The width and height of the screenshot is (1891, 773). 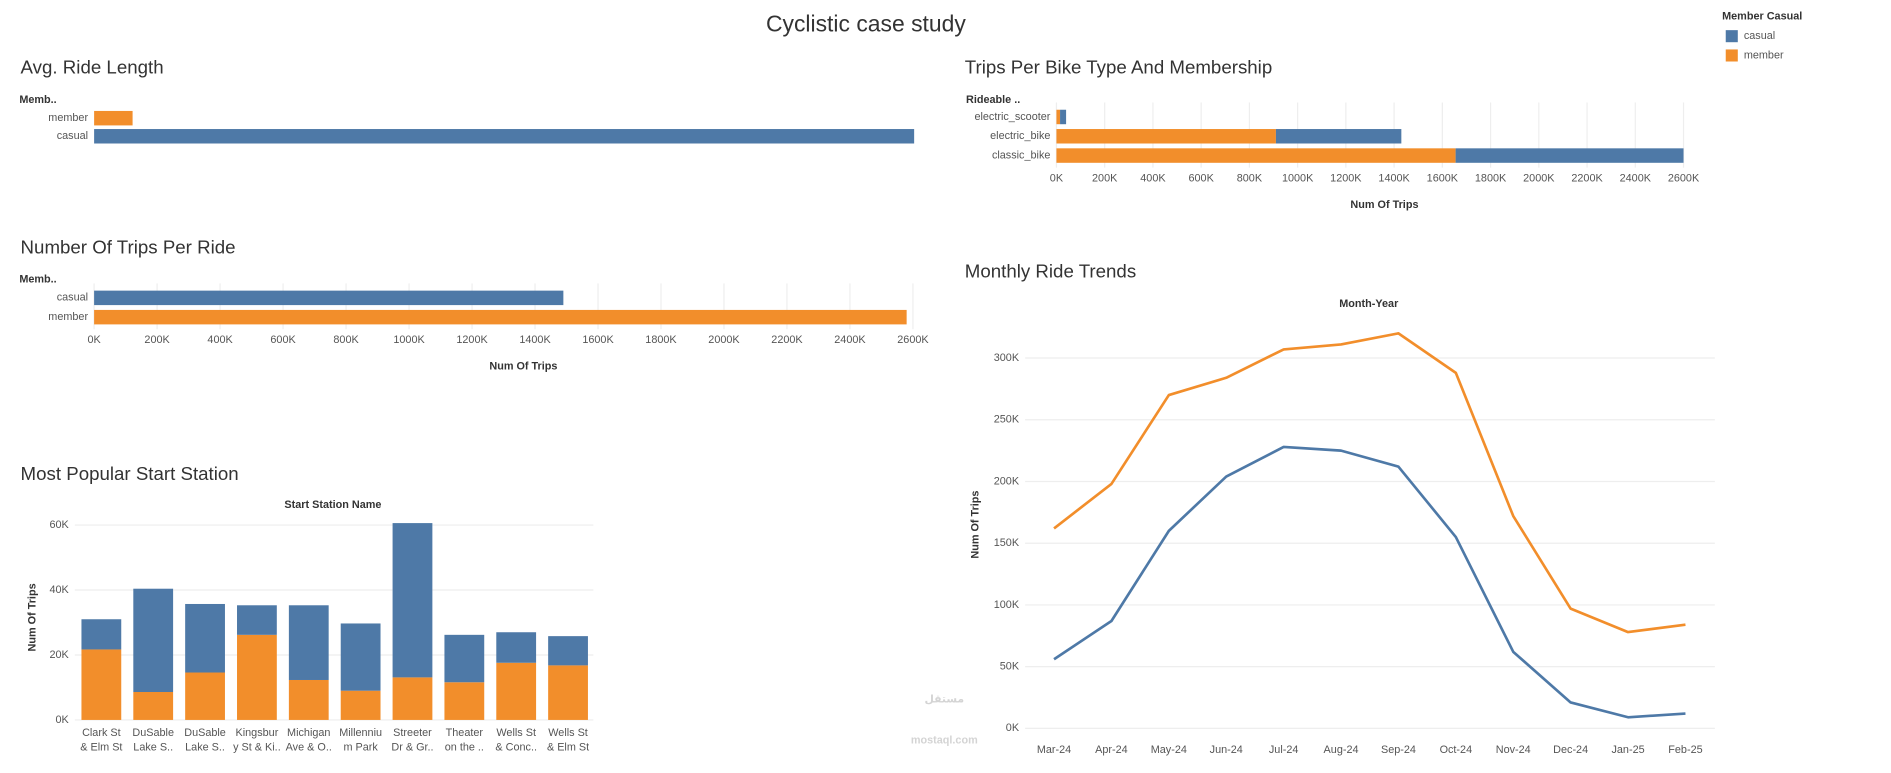 What do you see at coordinates (360, 733) in the screenshot?
I see `x-tick-label: Millenniu` at bounding box center [360, 733].